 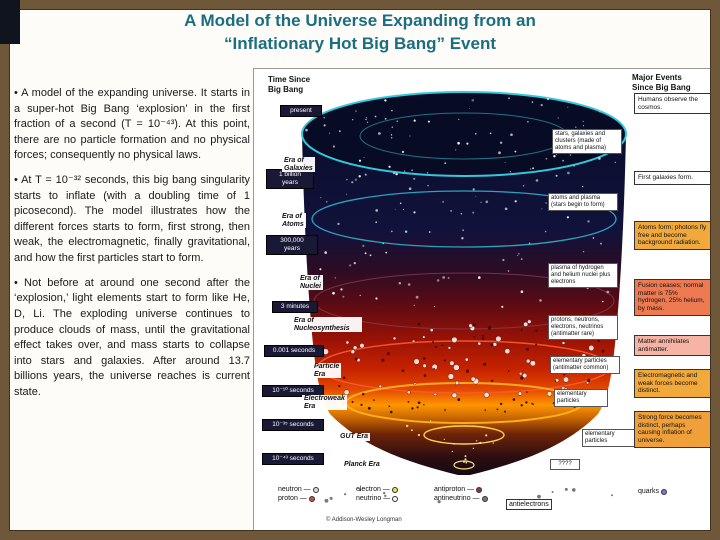 I want to click on header-major-events: Major Events Since Big Bang, so click(x=661, y=82).